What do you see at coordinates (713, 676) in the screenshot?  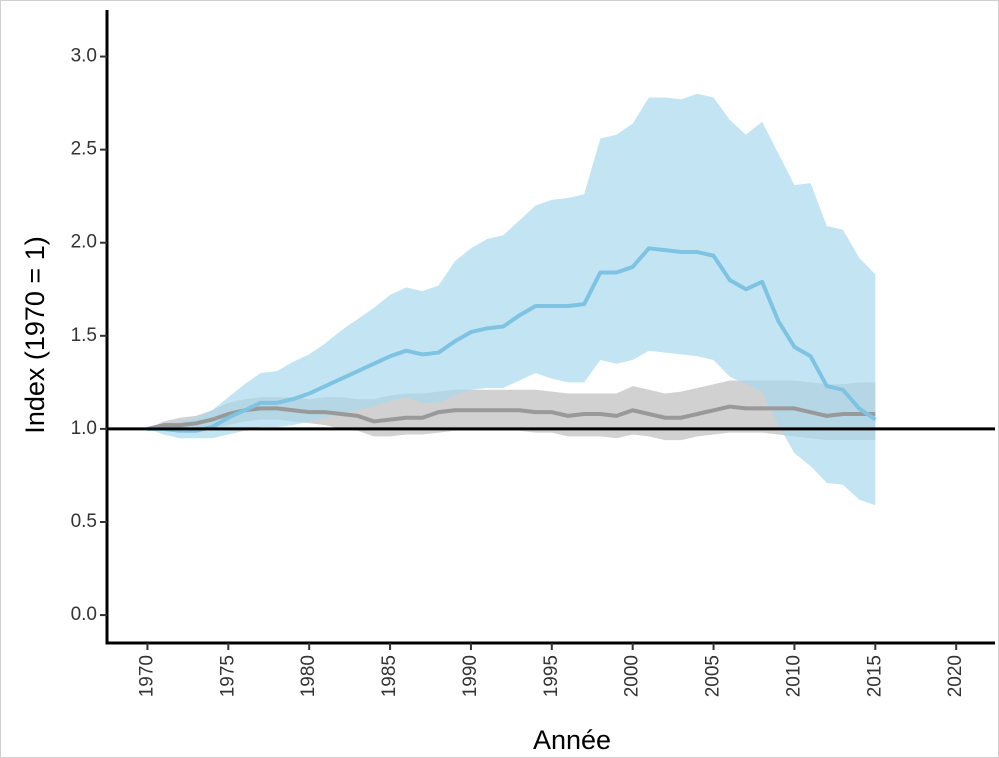 I see `x-tick-label: 2005` at bounding box center [713, 676].